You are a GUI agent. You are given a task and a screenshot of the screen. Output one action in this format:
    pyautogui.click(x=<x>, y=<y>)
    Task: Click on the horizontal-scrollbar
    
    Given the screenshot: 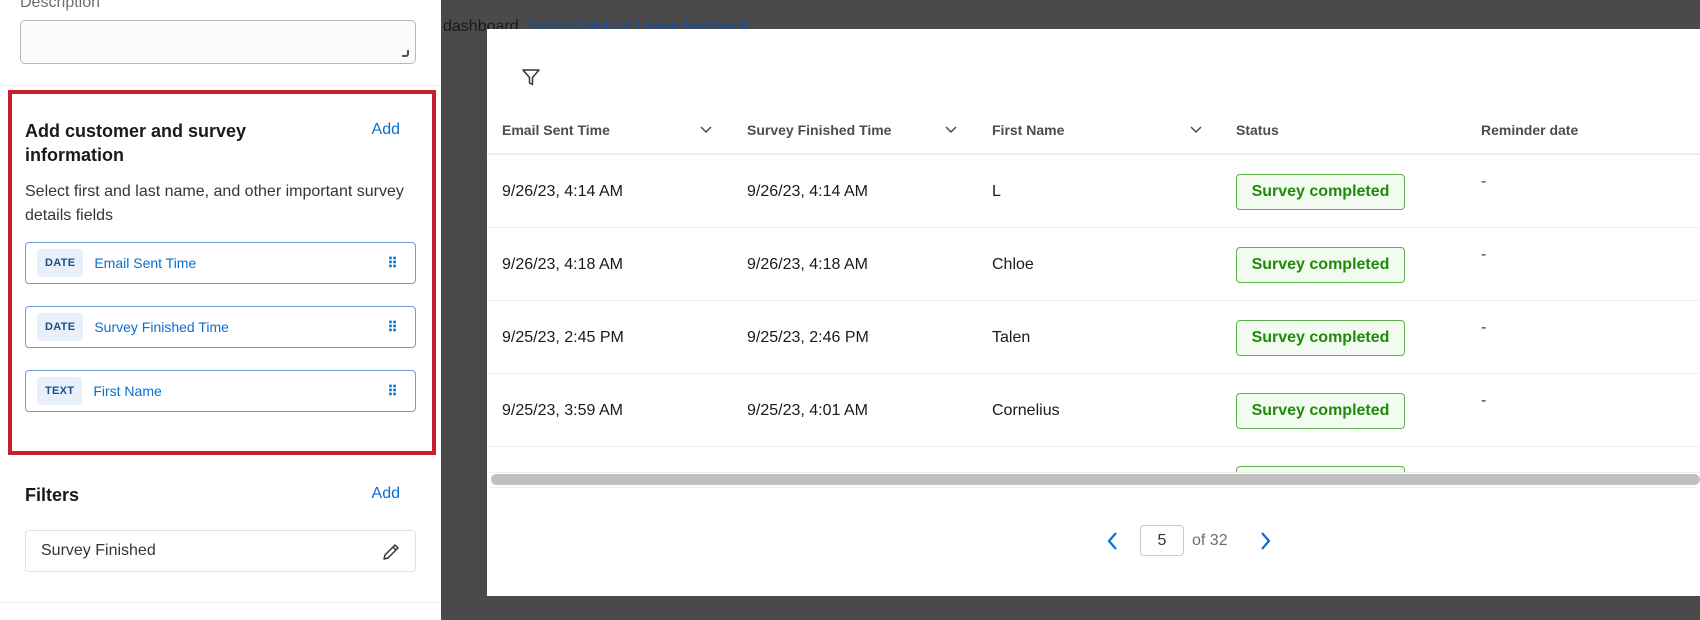 What is the action you would take?
    pyautogui.click(x=1095, y=479)
    